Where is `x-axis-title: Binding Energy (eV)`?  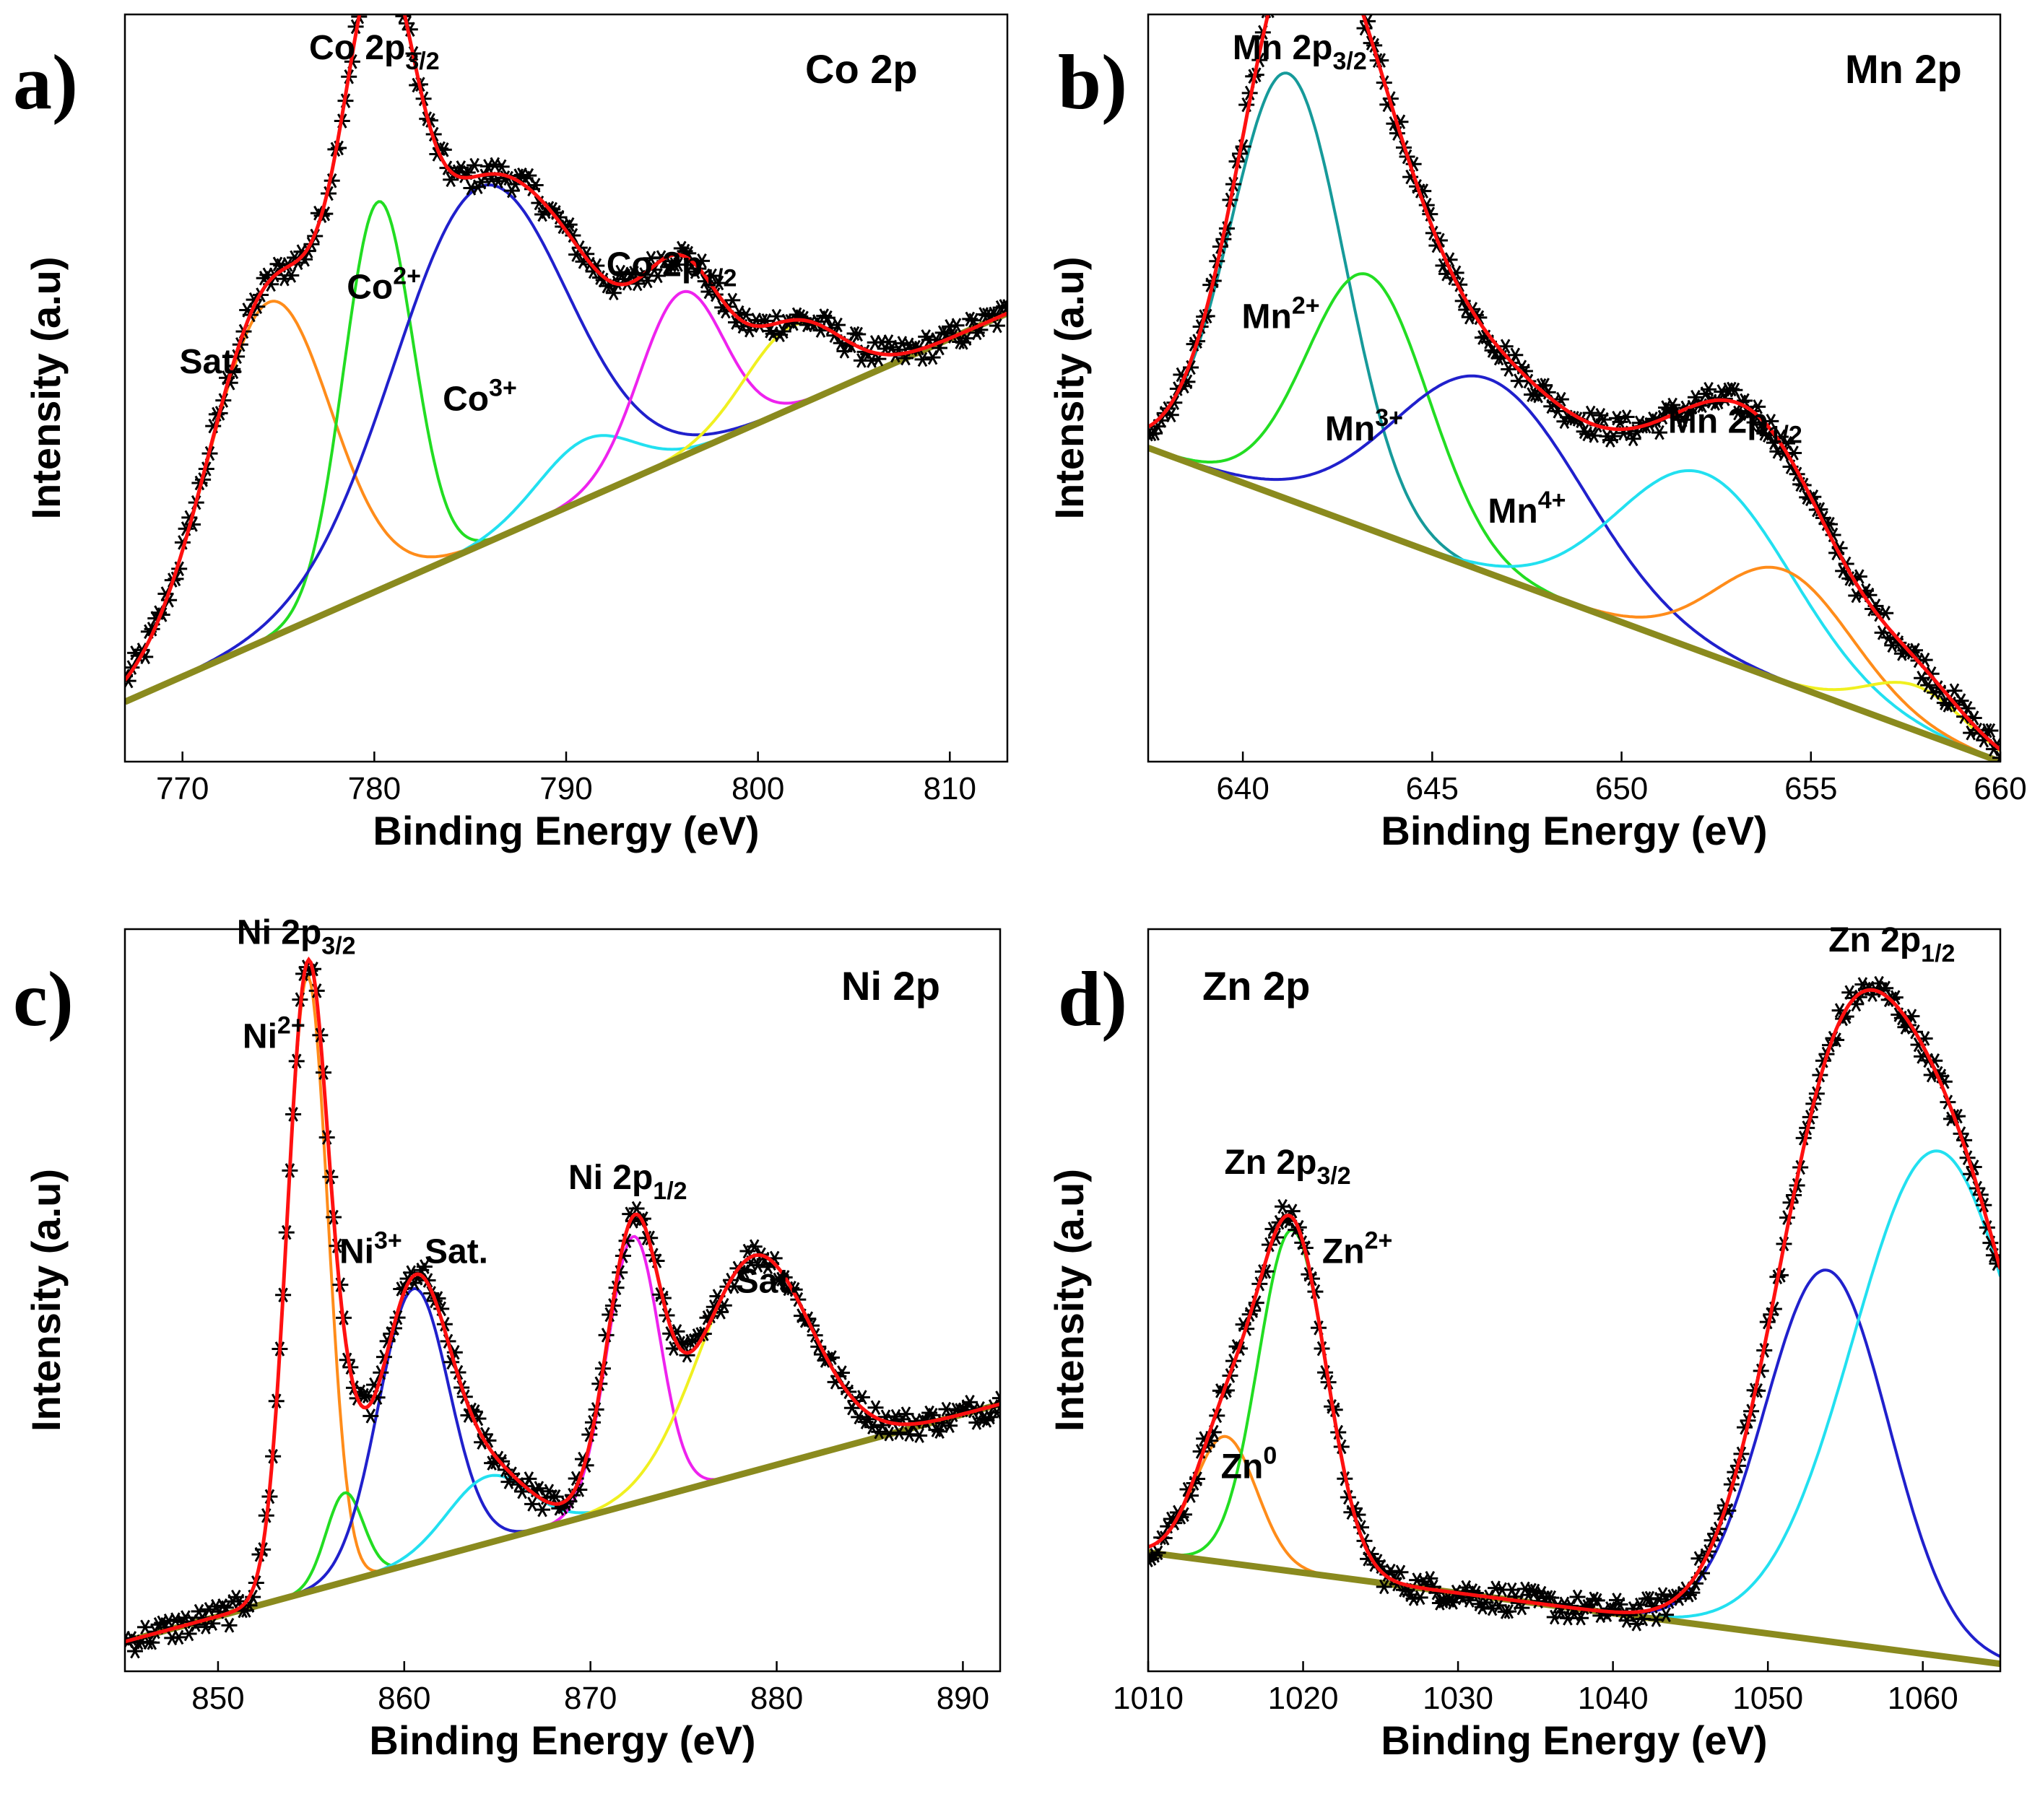
x-axis-title: Binding Energy (eV) is located at coordinates (1574, 1740).